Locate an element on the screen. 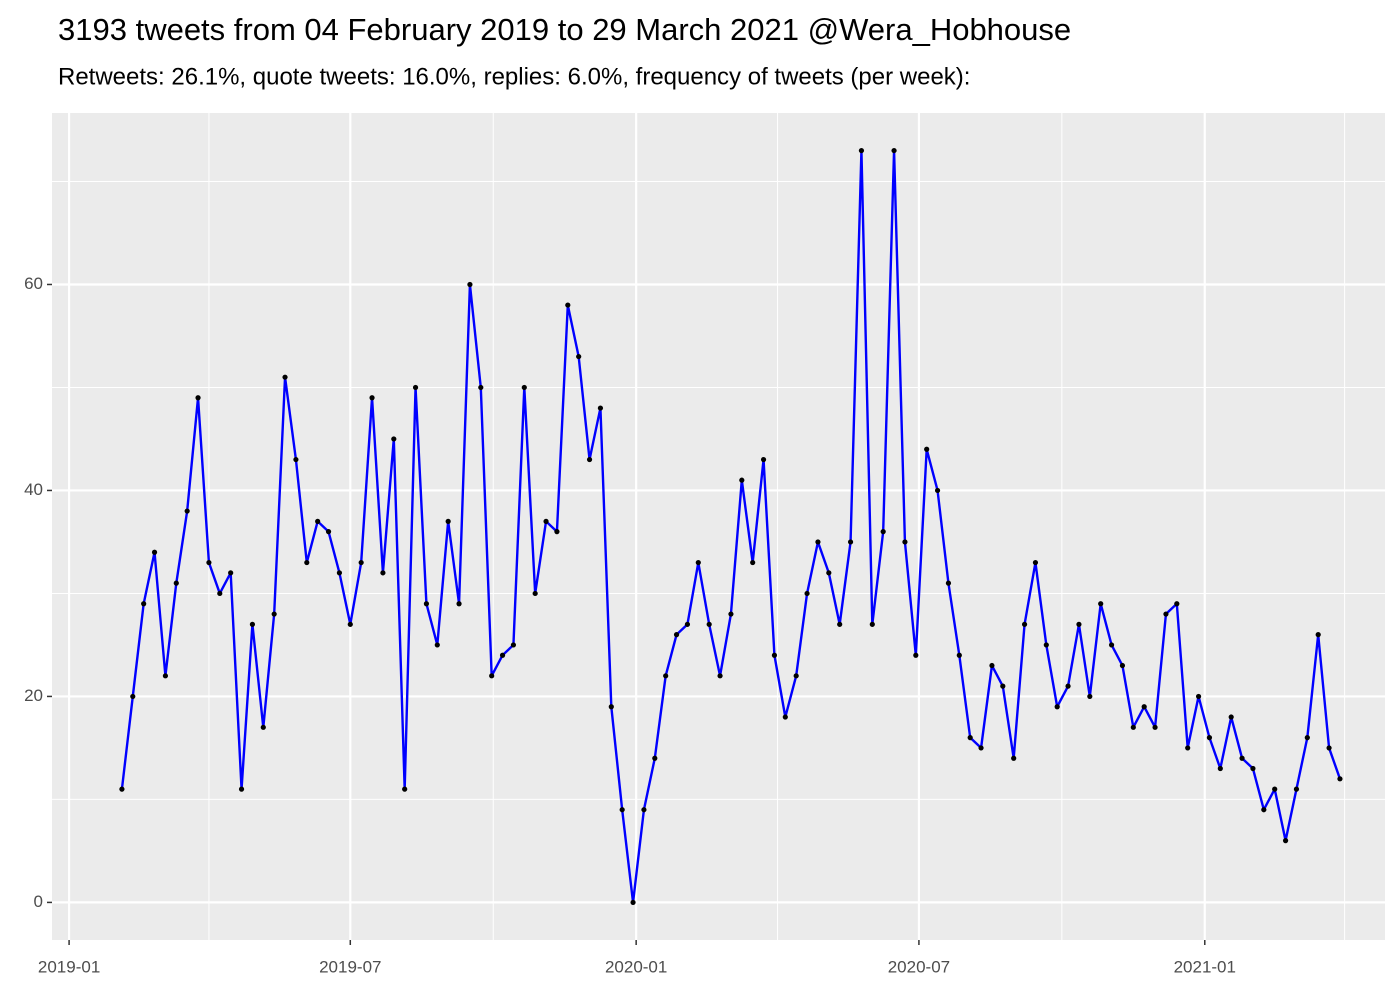 The height and width of the screenshot is (1000, 1400). y-tick-label: 0 is located at coordinates (38, 901).